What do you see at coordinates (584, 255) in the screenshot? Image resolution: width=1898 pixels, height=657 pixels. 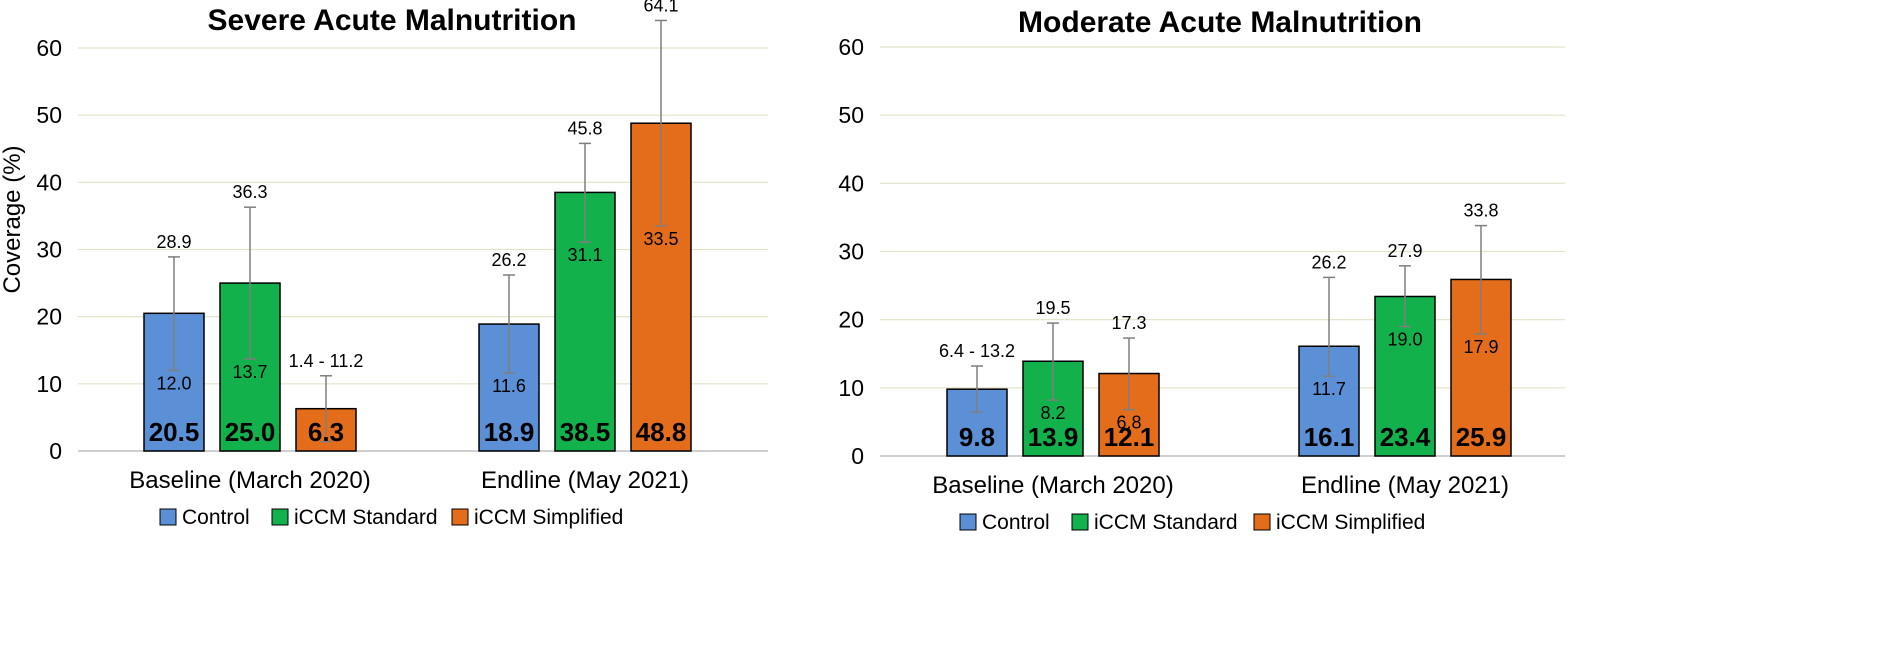 I see `ci-low-label: 31.1` at bounding box center [584, 255].